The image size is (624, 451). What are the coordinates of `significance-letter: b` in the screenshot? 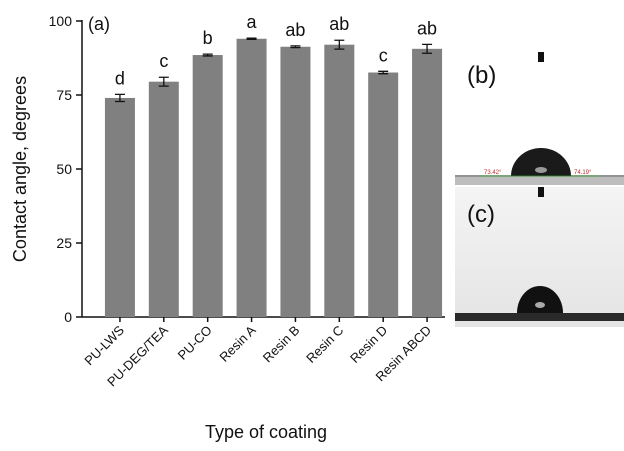 It's located at (208, 38).